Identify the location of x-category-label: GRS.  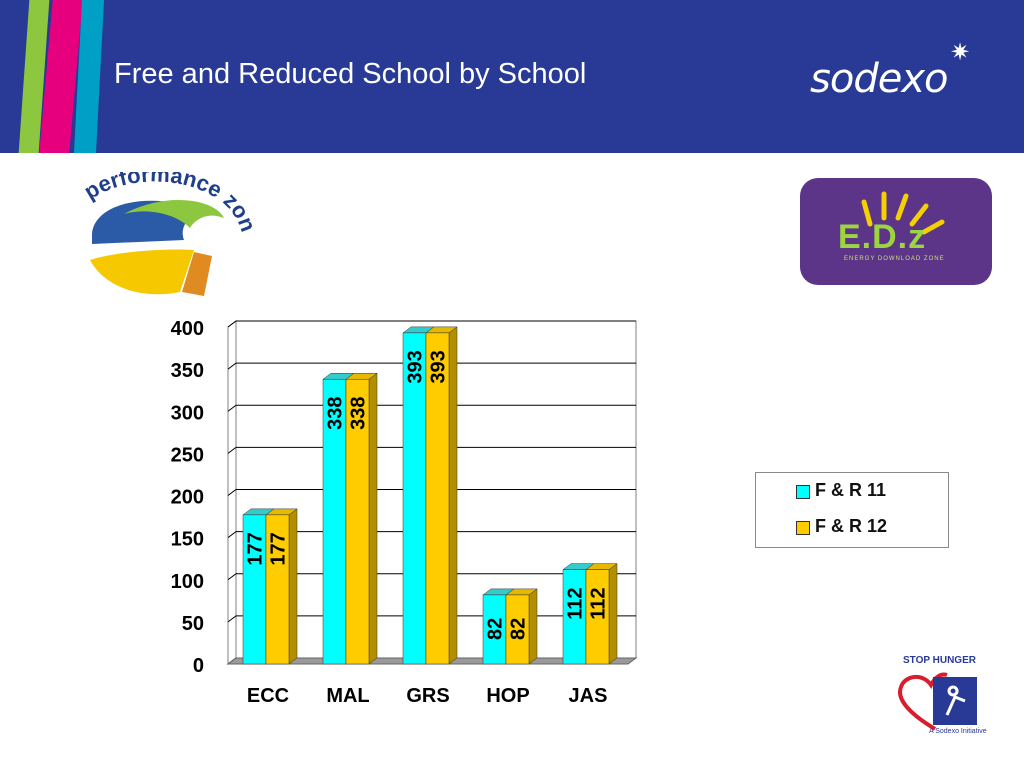
(427, 696).